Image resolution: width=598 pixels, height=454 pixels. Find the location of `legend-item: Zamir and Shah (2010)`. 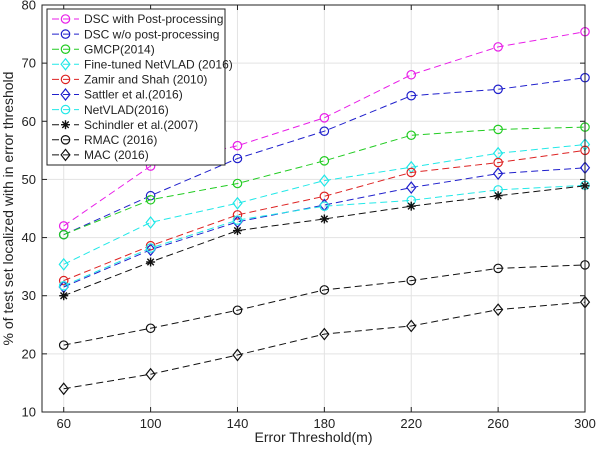

legend-item: Zamir and Shah (2010) is located at coordinates (129, 80).